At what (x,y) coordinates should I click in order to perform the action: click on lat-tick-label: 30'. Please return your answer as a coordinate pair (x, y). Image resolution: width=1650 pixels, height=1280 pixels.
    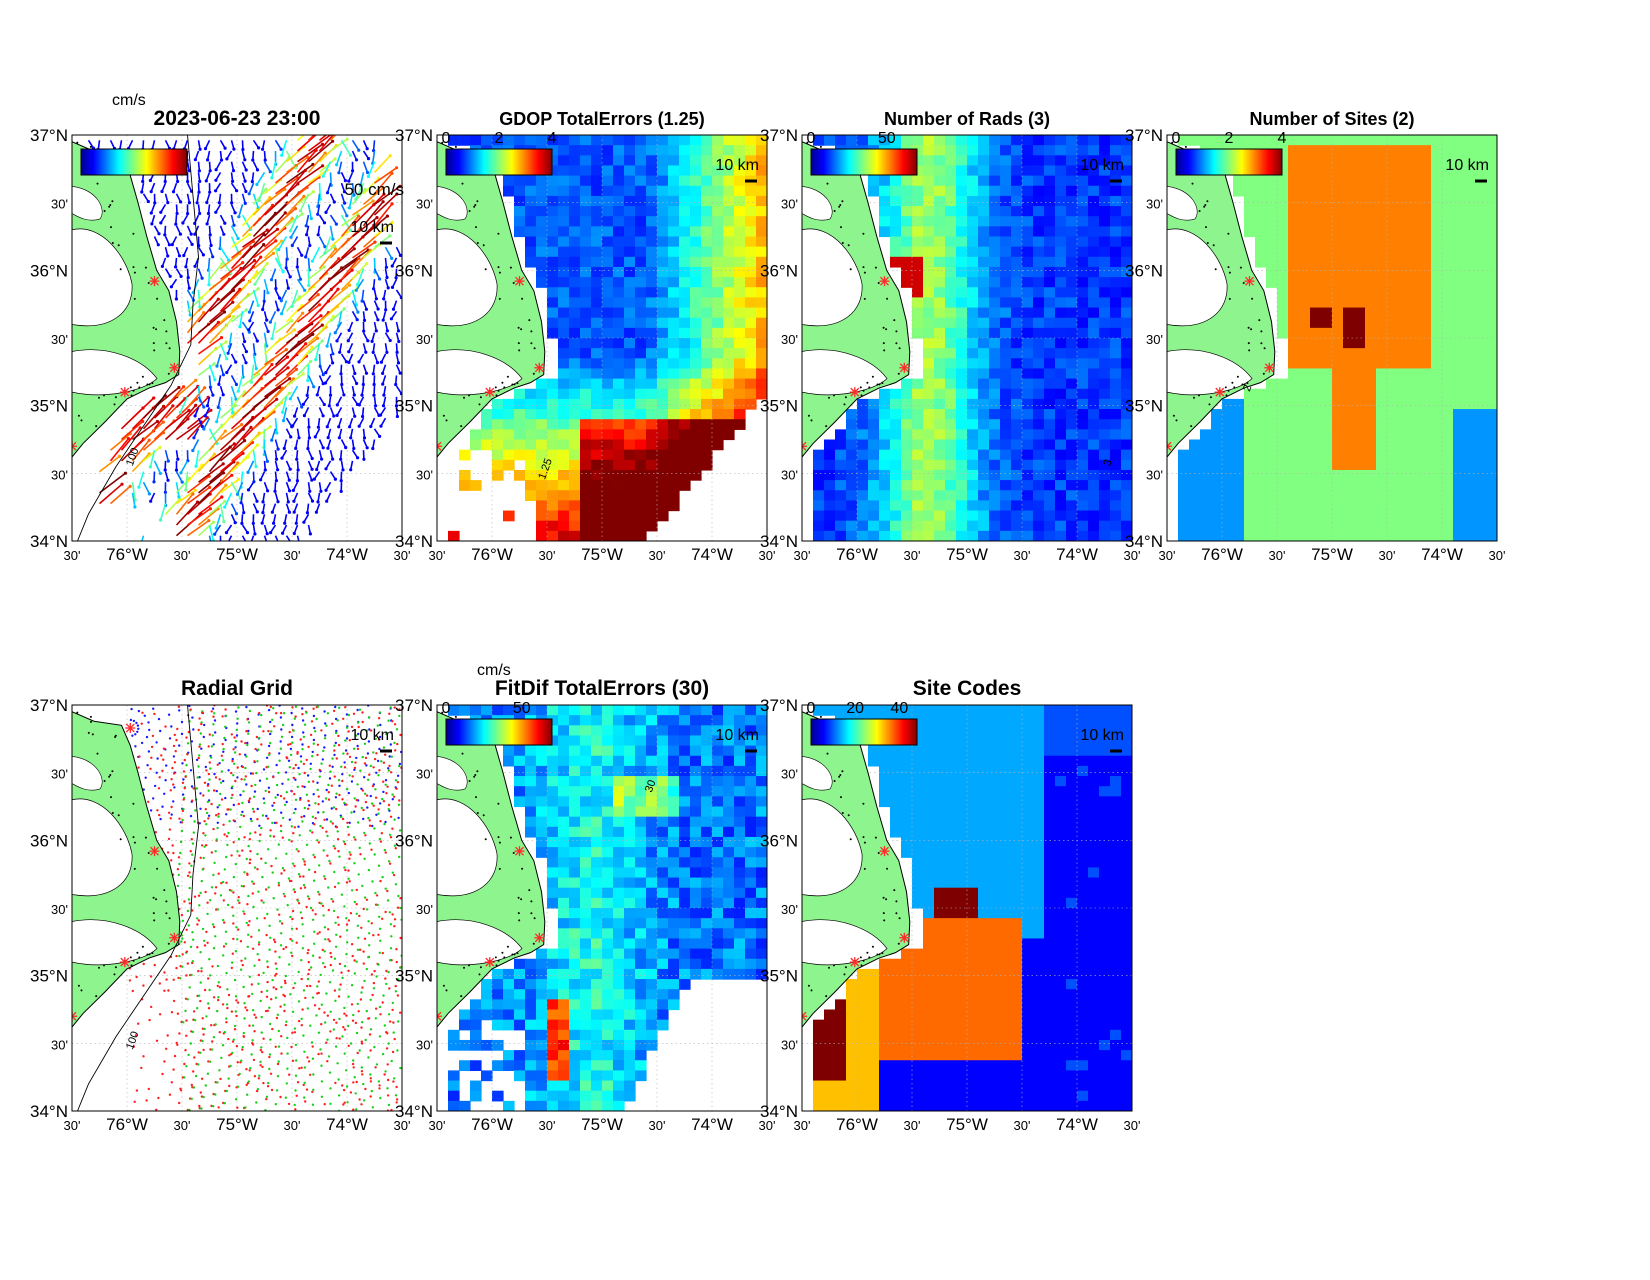
    Looking at the image, I should click on (59, 474).